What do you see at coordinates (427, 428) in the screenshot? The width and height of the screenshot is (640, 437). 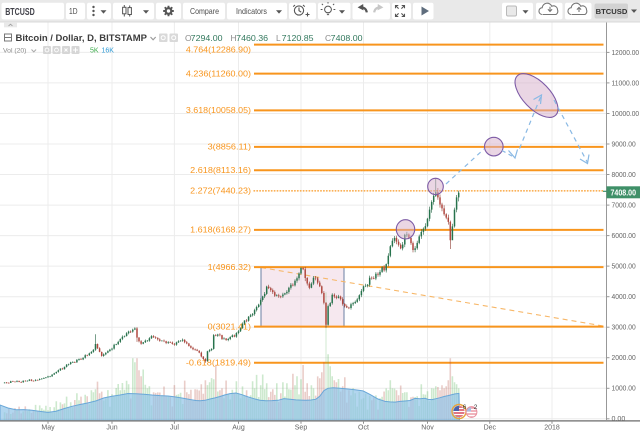 I see `svg-text: Nov` at bounding box center [427, 428].